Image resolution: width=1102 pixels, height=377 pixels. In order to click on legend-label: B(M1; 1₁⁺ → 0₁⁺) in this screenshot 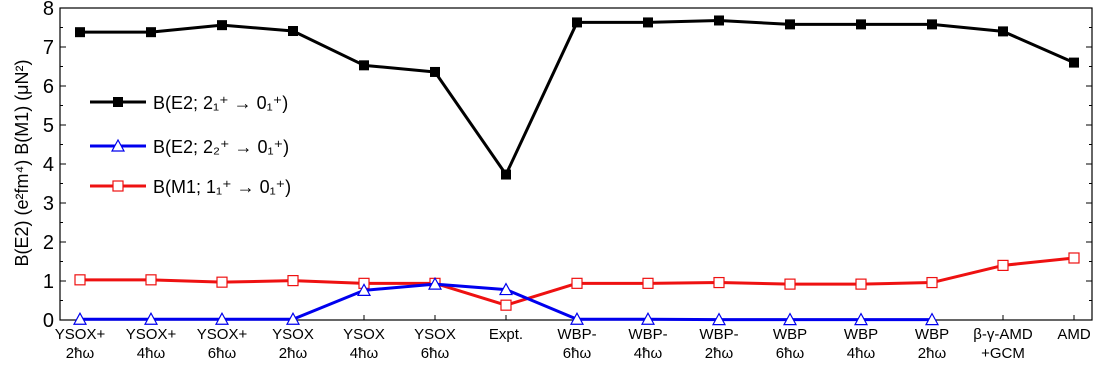, I will do `click(222, 187)`.